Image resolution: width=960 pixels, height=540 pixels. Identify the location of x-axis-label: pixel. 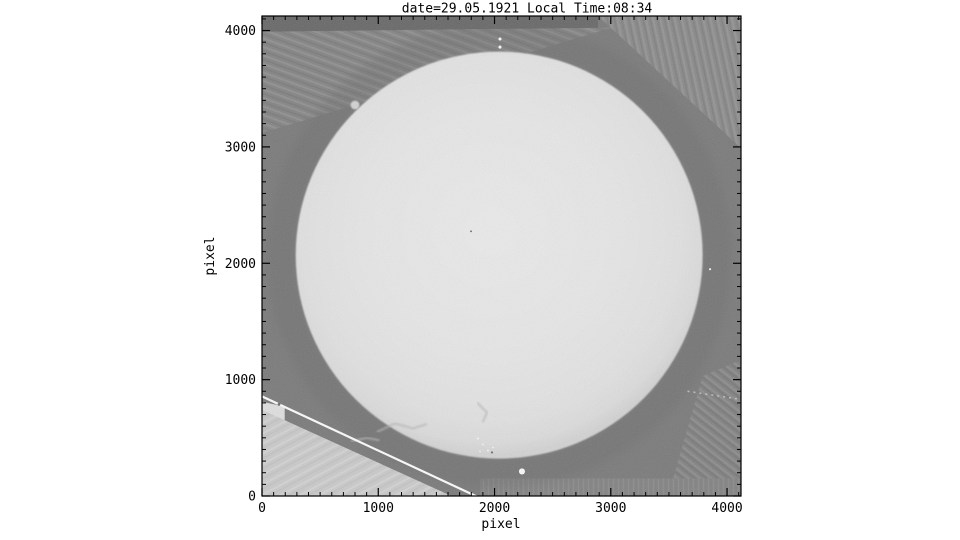
(500, 524).